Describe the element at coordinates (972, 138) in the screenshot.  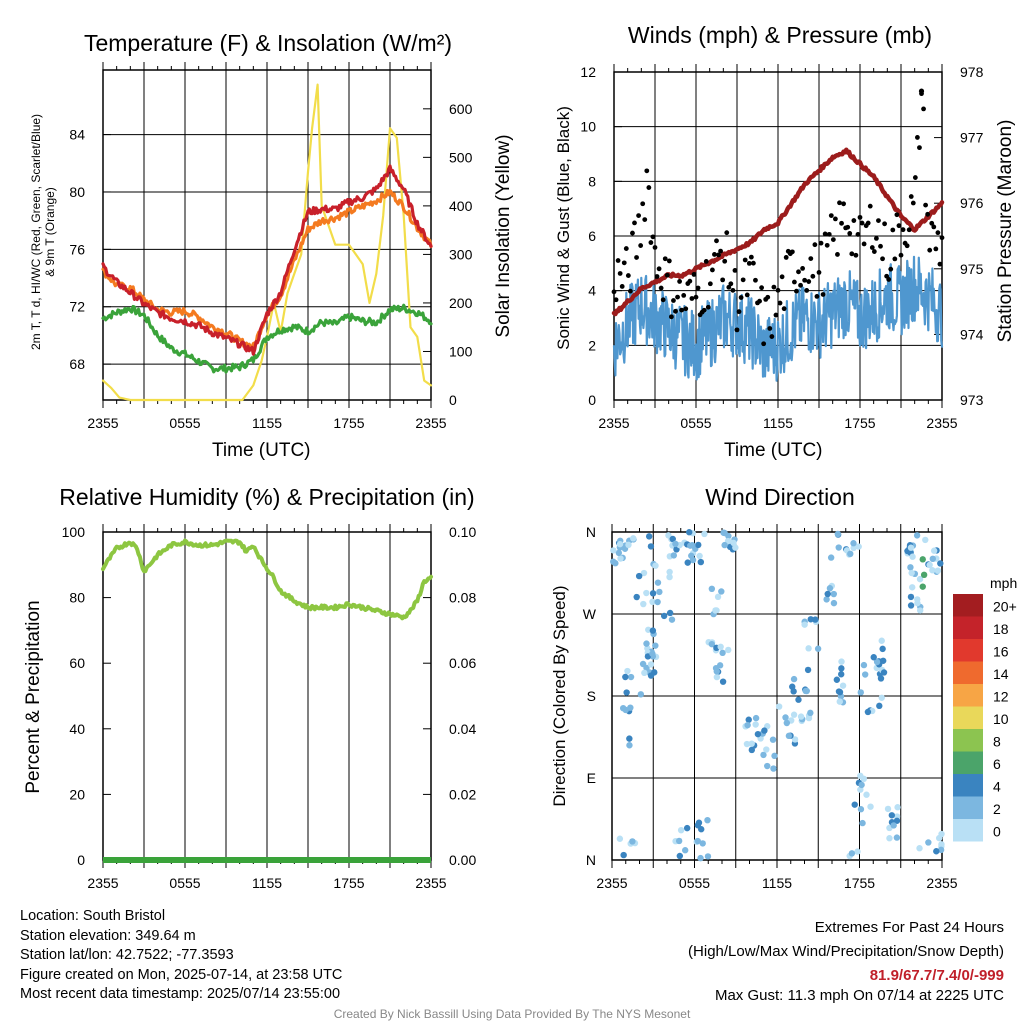
I see `wind-ytick-right-label: 977` at that location.